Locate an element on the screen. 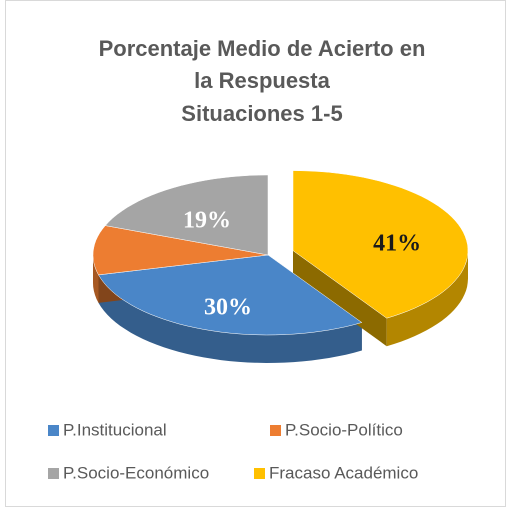 The width and height of the screenshot is (518, 507). slice-side is located at coordinates (340, 298).